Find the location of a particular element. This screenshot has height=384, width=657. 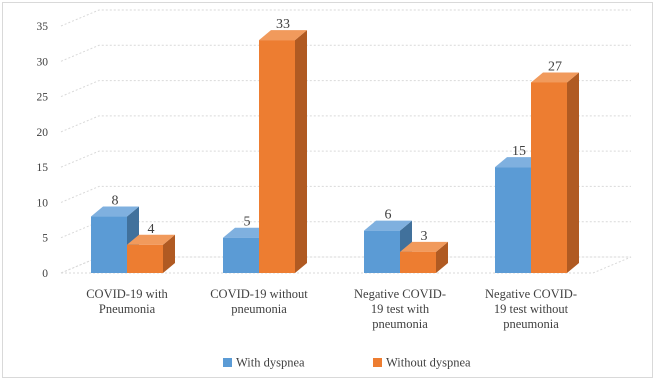

data-label: 15 is located at coordinates (519, 151).